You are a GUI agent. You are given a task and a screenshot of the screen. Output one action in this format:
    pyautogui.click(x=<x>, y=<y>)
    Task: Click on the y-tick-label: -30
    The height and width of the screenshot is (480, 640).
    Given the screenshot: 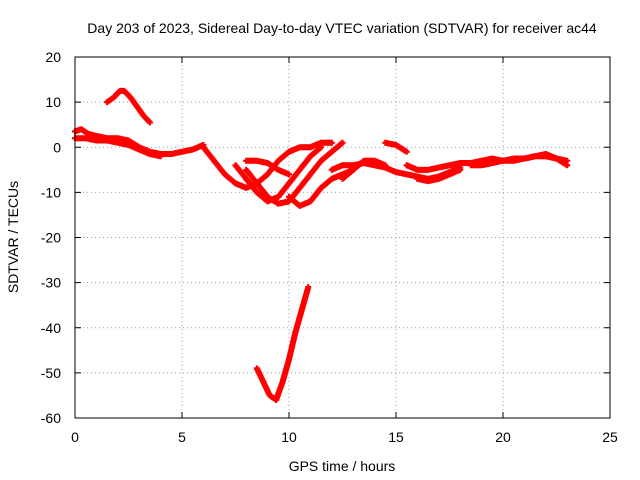 What is the action you would take?
    pyautogui.click(x=51, y=283)
    